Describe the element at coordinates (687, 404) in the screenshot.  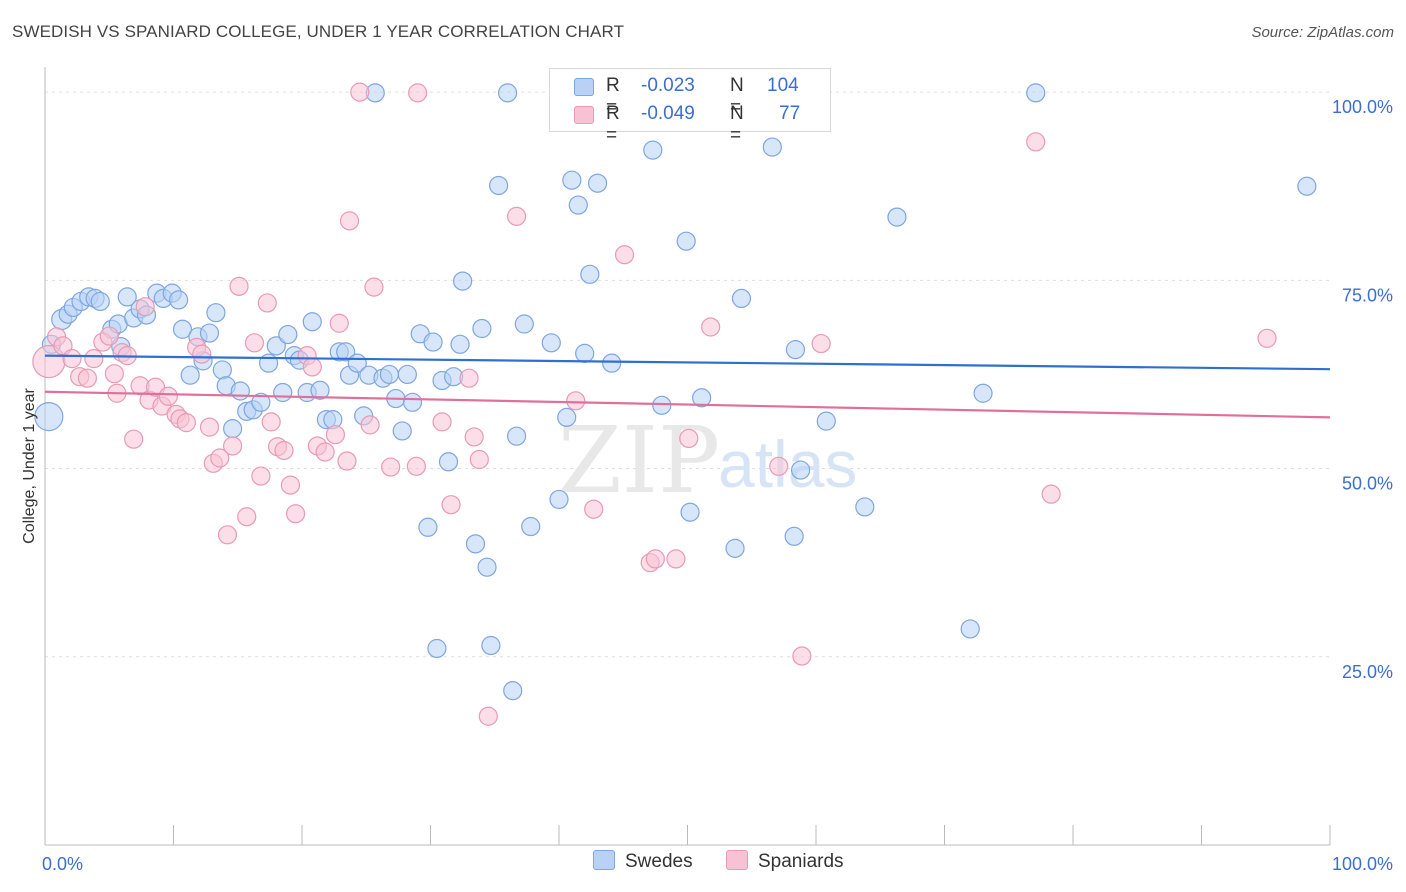
I see `spaniards-trend-line` at that location.